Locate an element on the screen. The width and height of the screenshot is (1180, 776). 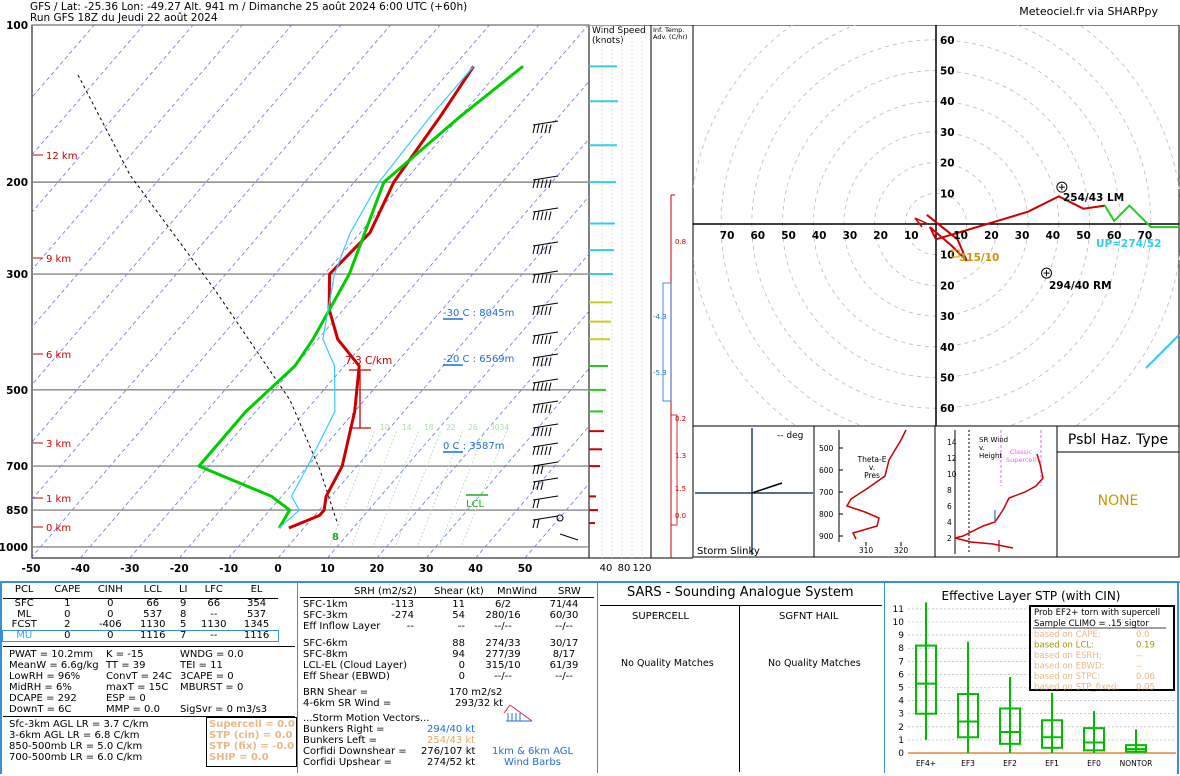
index-wndg: WNDG = 0.0 is located at coordinates (212, 654).